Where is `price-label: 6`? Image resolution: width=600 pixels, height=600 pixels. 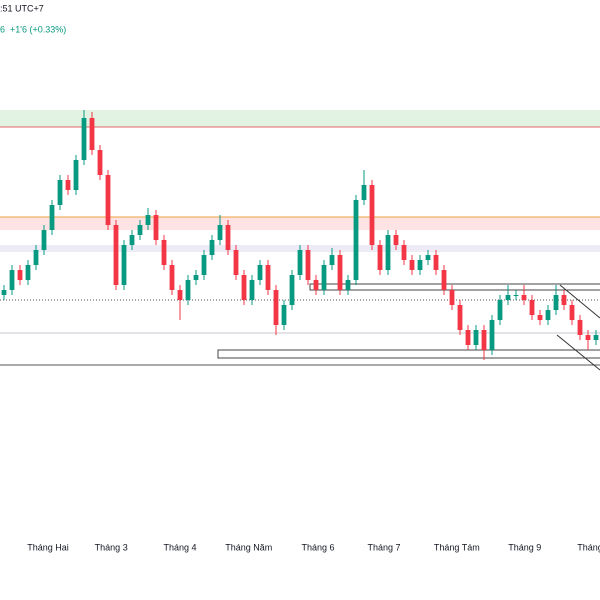
price-label: 6 is located at coordinates (2, 29).